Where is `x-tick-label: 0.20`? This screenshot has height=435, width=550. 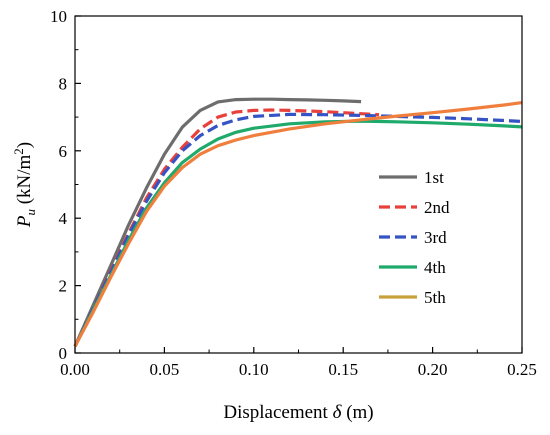
x-tick-label: 0.20 is located at coordinates (433, 369).